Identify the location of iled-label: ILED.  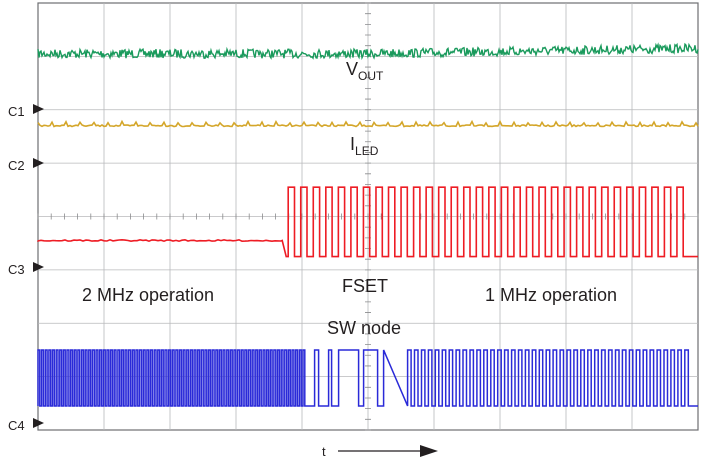
(364, 146).